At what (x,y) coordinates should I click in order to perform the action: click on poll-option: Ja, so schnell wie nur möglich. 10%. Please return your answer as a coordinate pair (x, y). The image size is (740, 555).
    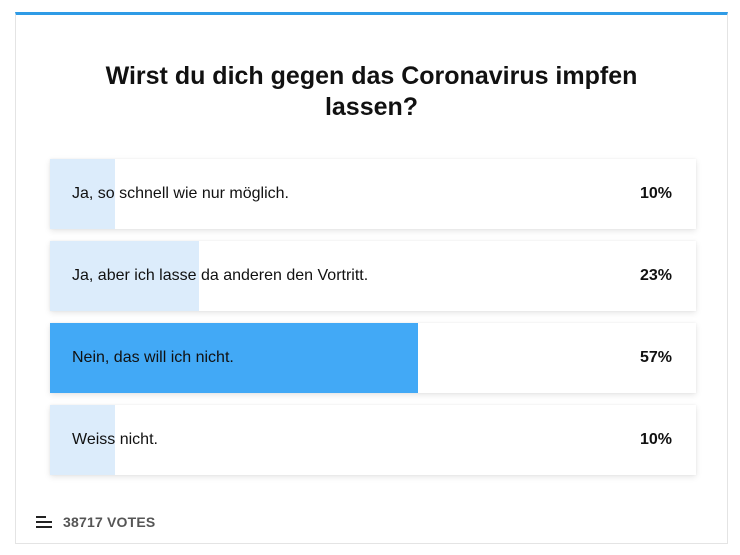
    Looking at the image, I should click on (373, 194).